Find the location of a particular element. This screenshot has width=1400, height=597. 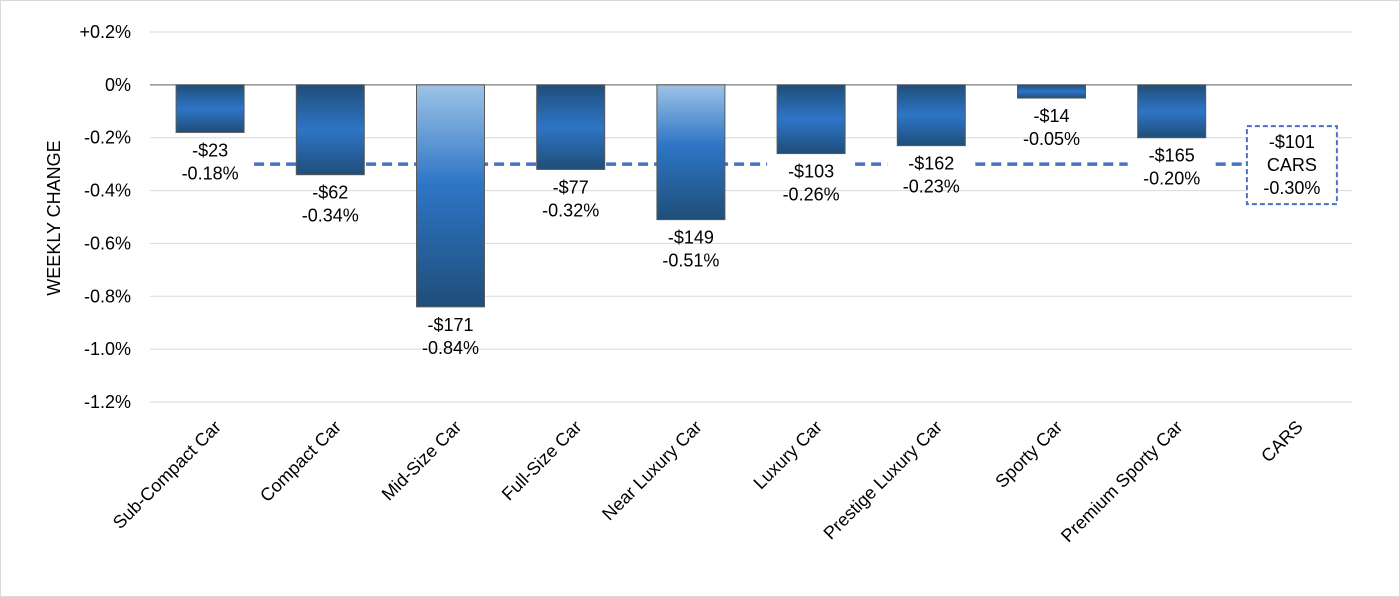

reference-label-box is located at coordinates (1291, 165).